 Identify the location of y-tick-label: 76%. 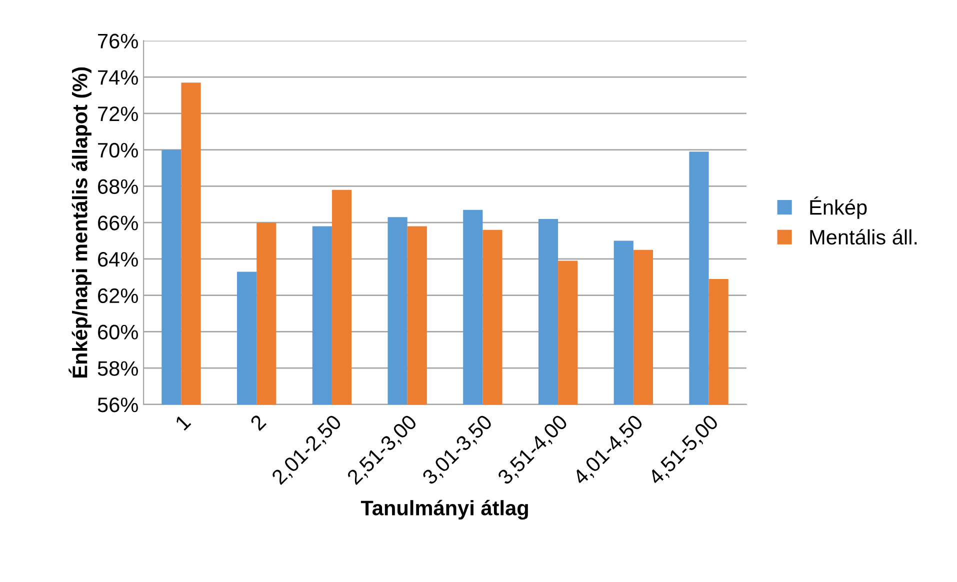
(118, 41).